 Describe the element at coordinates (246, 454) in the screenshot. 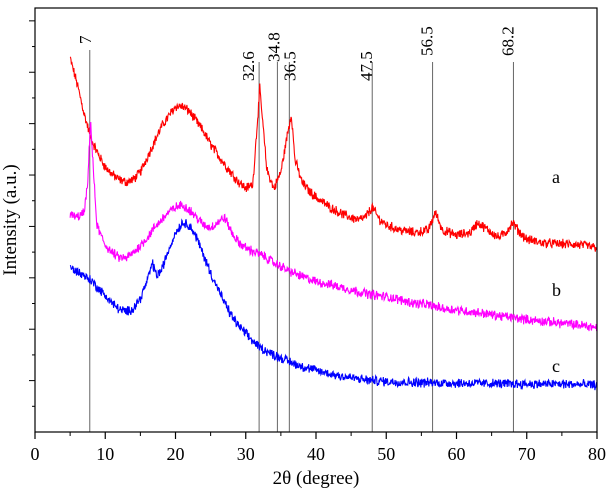

I see `x-tick-label: 30` at that location.